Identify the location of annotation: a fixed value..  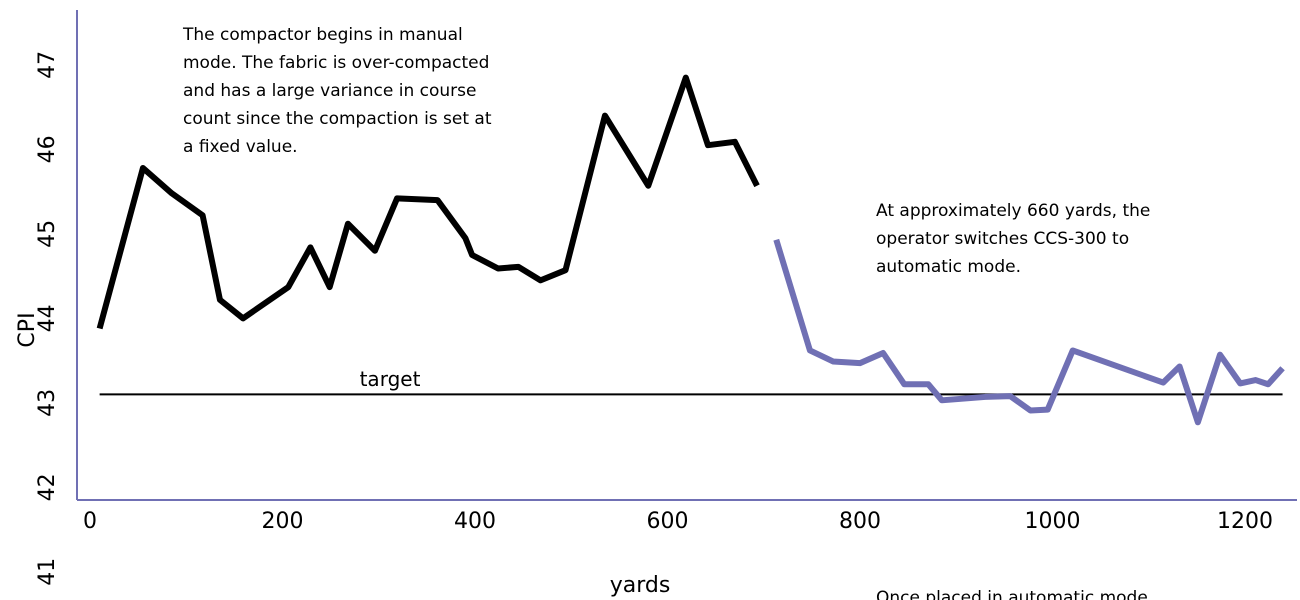
(240, 147).